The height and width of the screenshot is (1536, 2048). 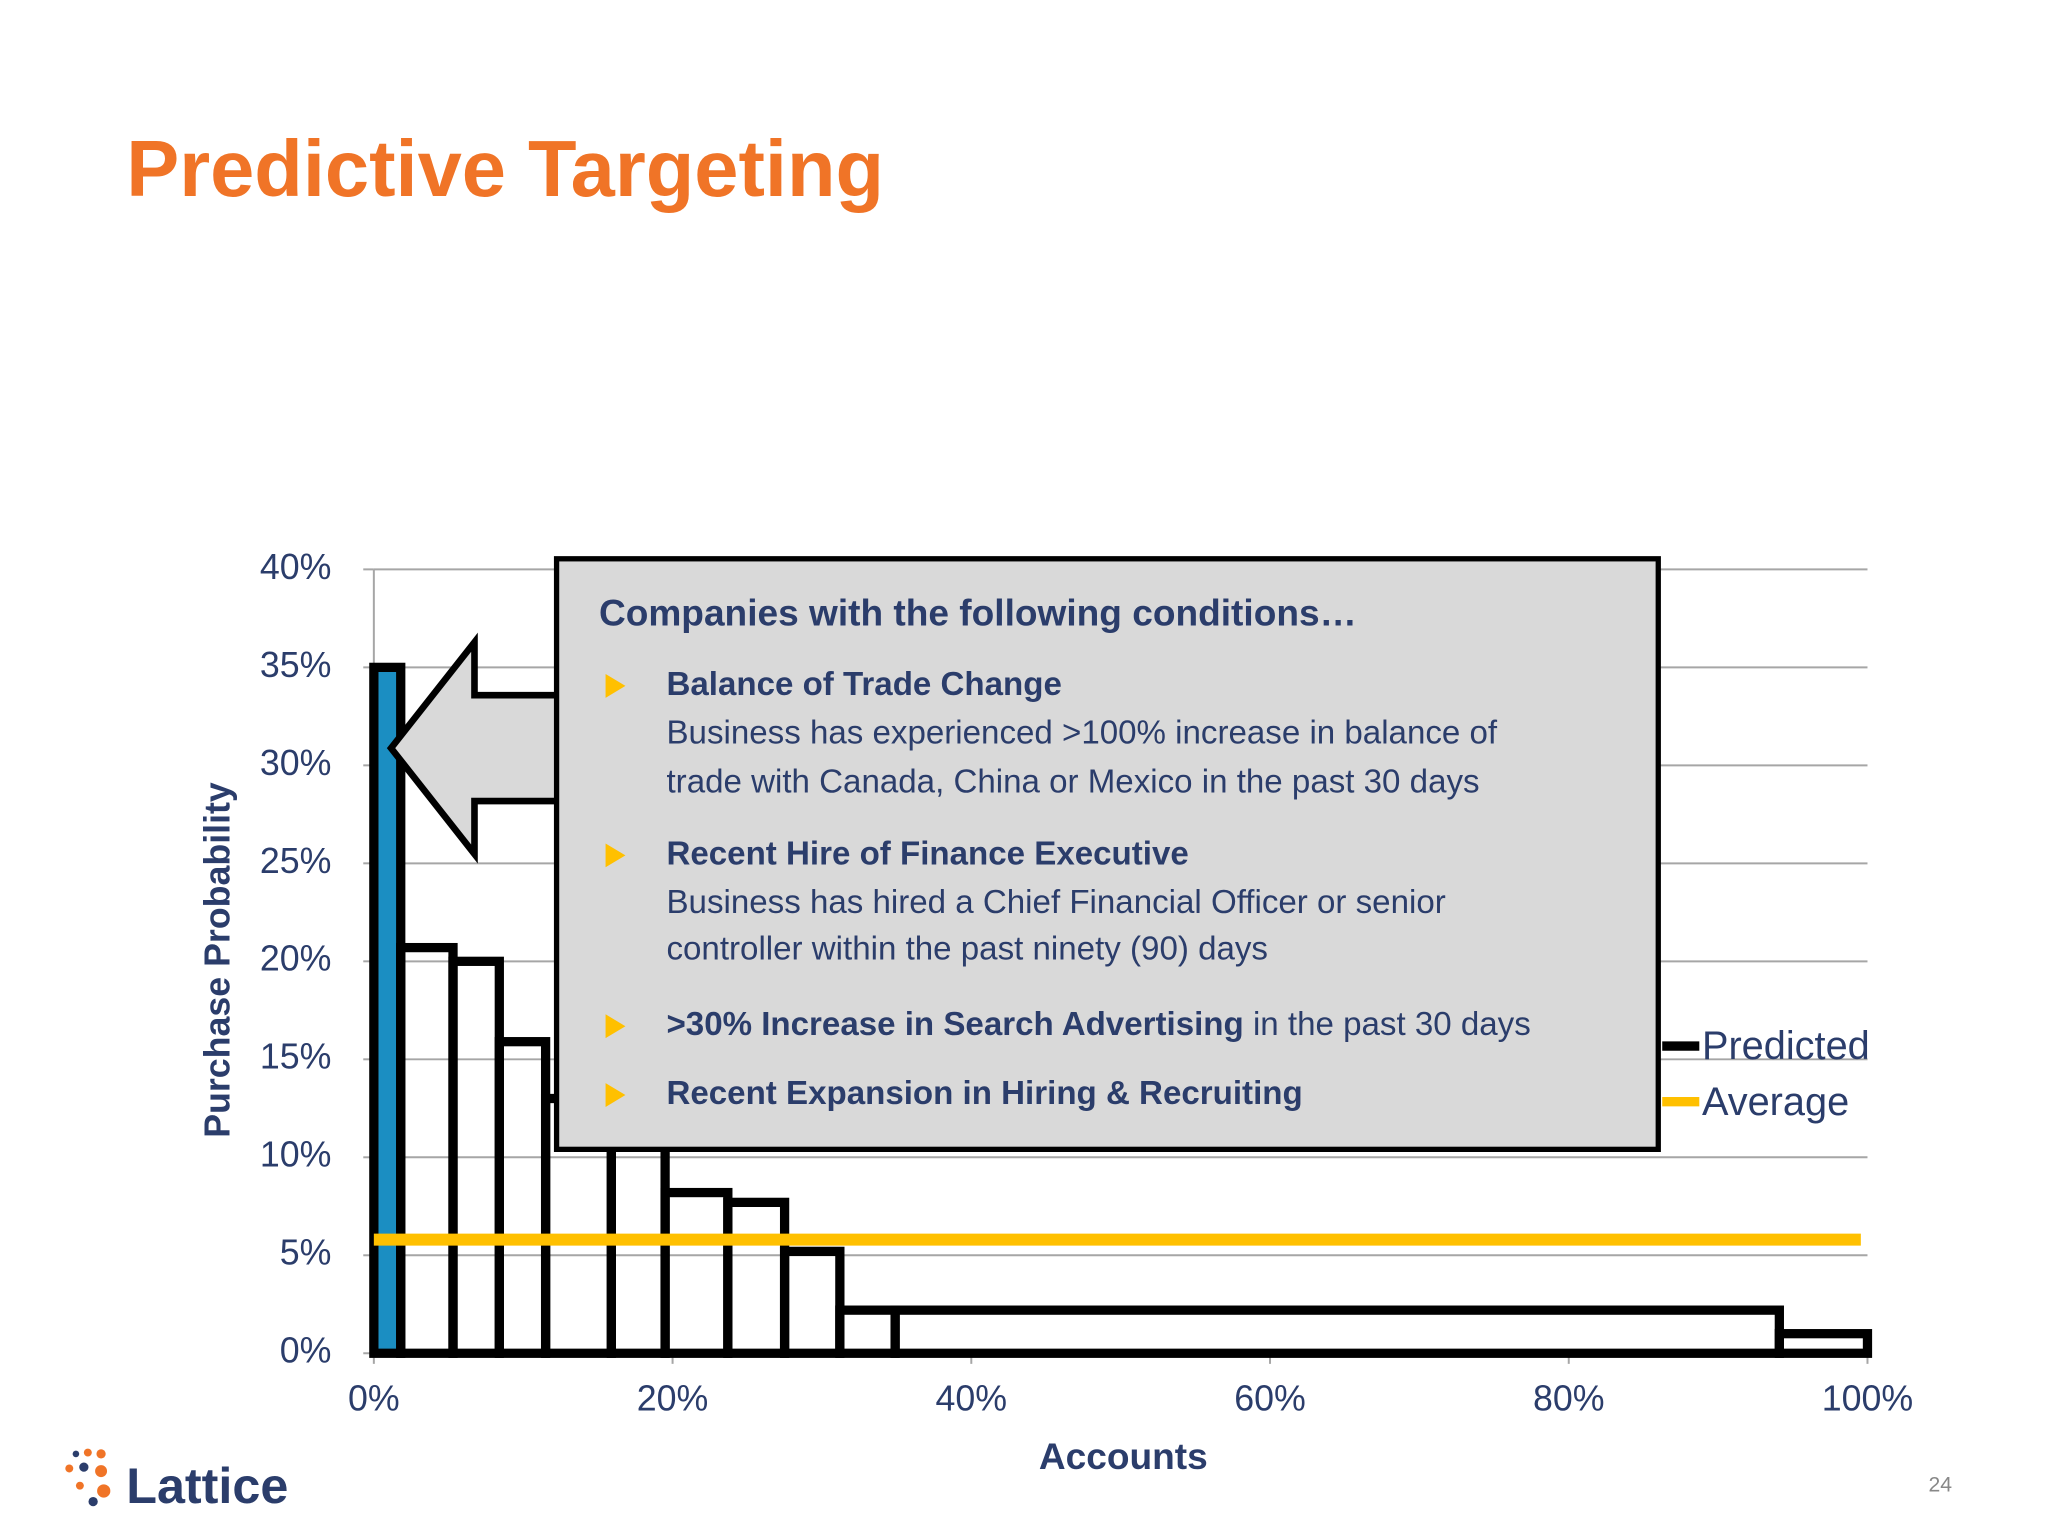 What do you see at coordinates (1867, 1398) in the screenshot?
I see `x-tick-label: 100%` at bounding box center [1867, 1398].